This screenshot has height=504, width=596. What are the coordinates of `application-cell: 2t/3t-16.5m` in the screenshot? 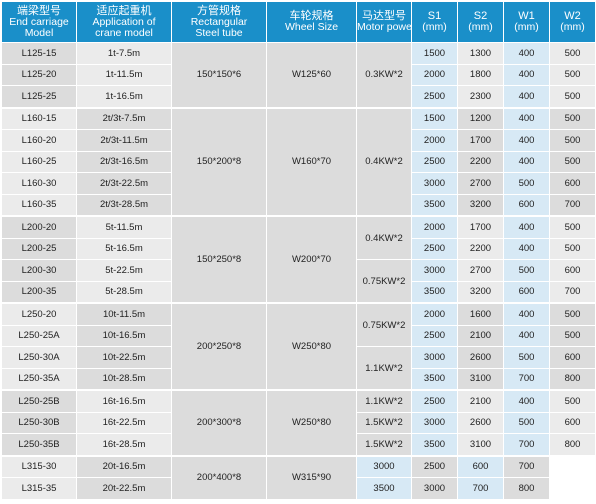 It's located at (124, 161).